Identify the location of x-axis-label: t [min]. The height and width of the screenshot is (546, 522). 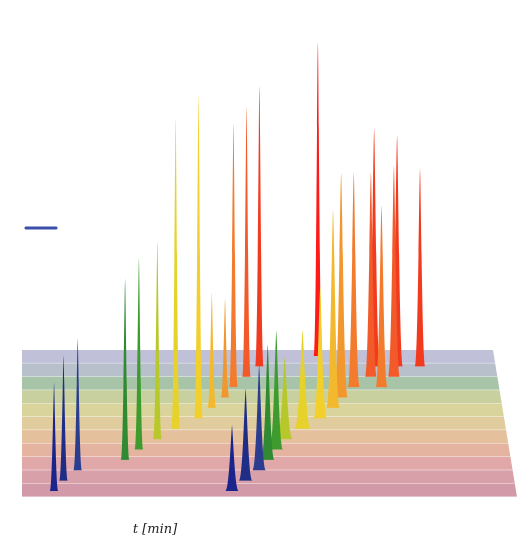
(155, 529).